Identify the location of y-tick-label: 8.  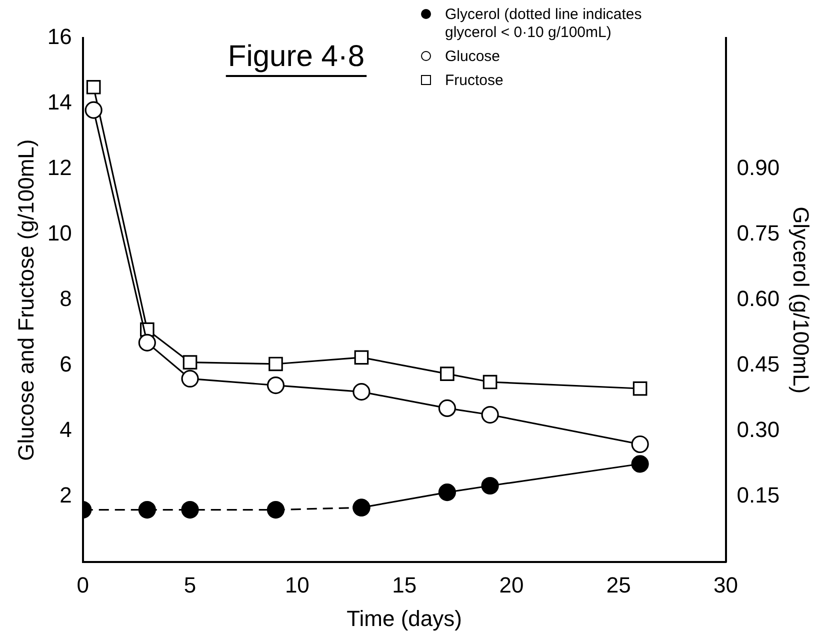
(66, 299).